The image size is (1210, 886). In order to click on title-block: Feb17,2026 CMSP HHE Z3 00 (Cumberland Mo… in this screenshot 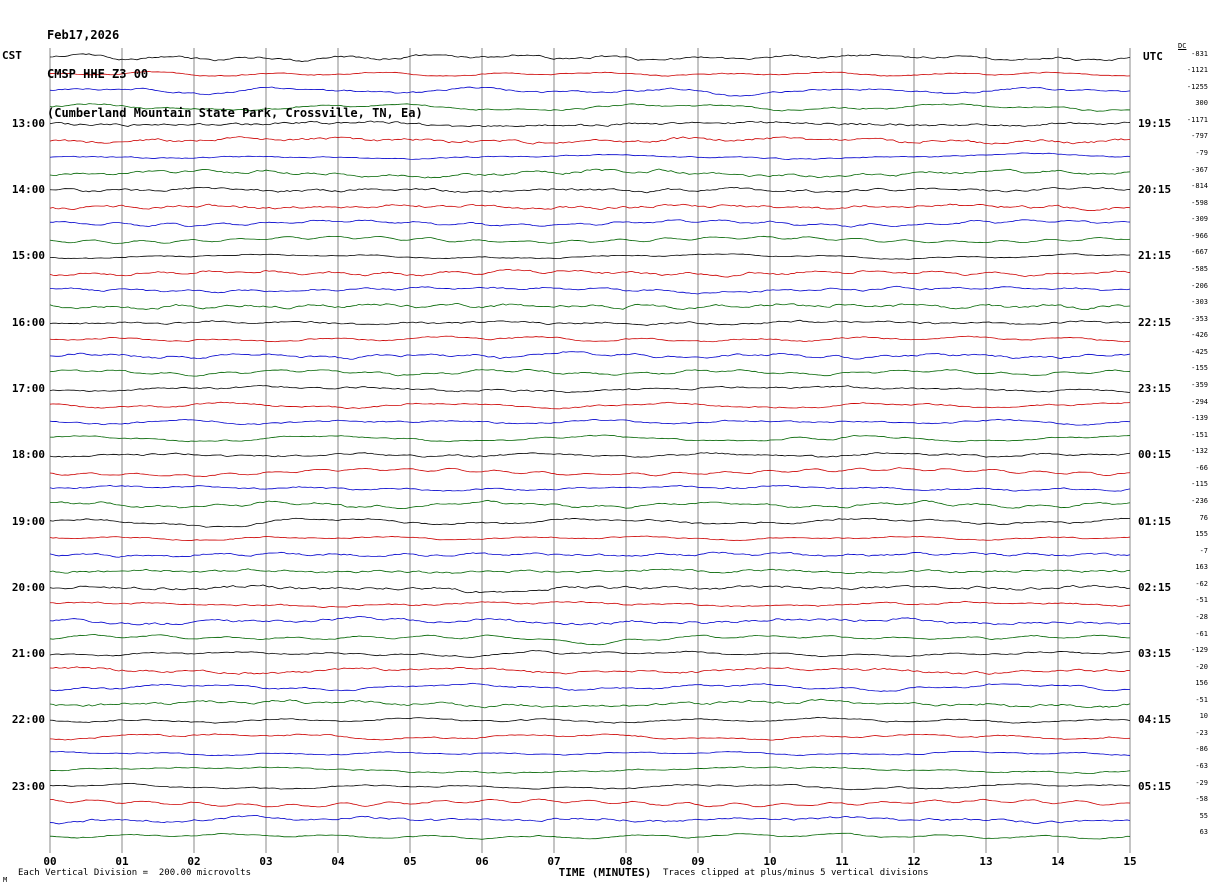, I will do `click(235, 74)`.